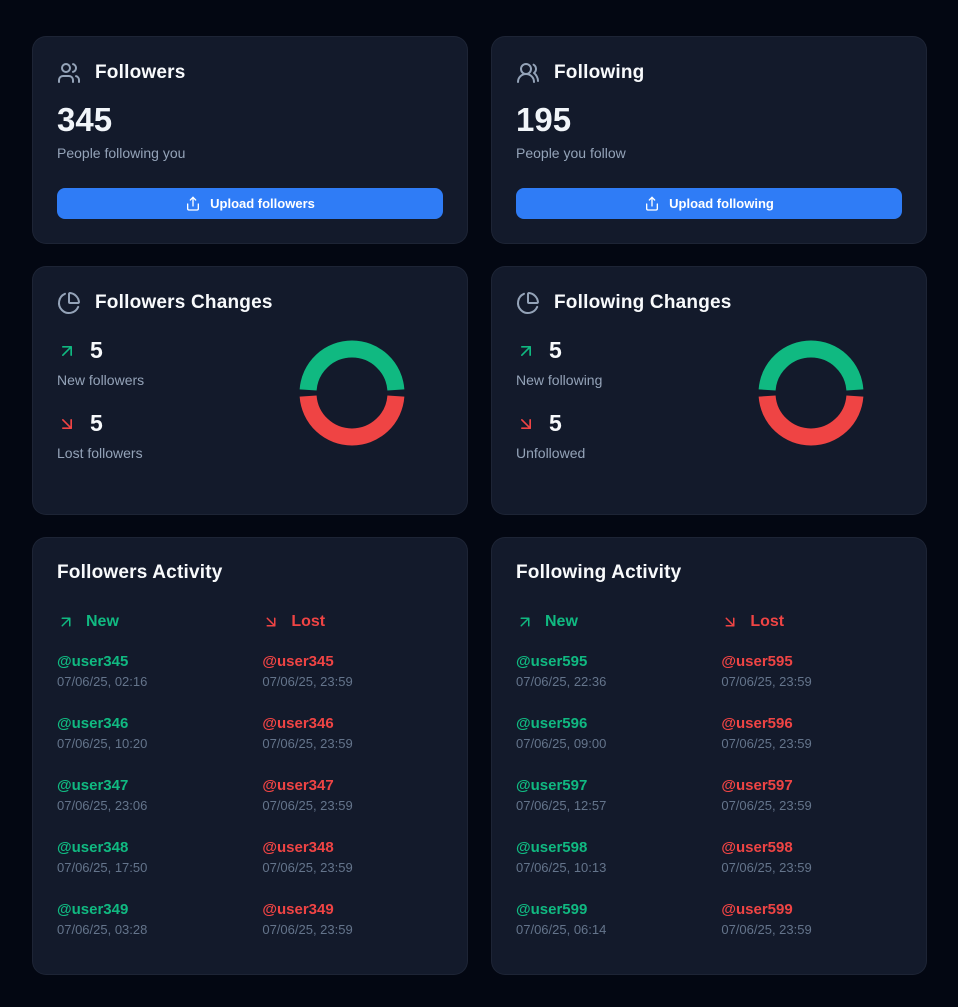 This screenshot has height=1007, width=958. I want to click on activity-entry: @user346 07/06/25, 23:59, so click(352, 733).